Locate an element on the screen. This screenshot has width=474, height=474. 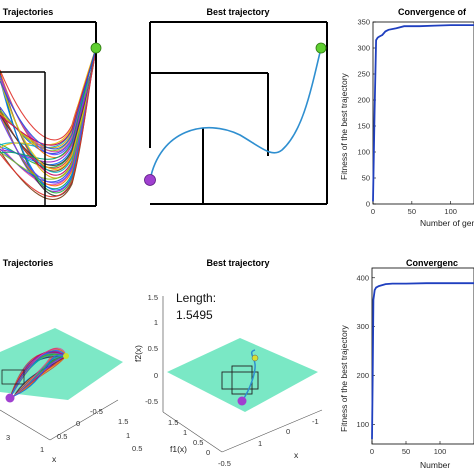
axis-label: x is located at coordinates (54, 459).